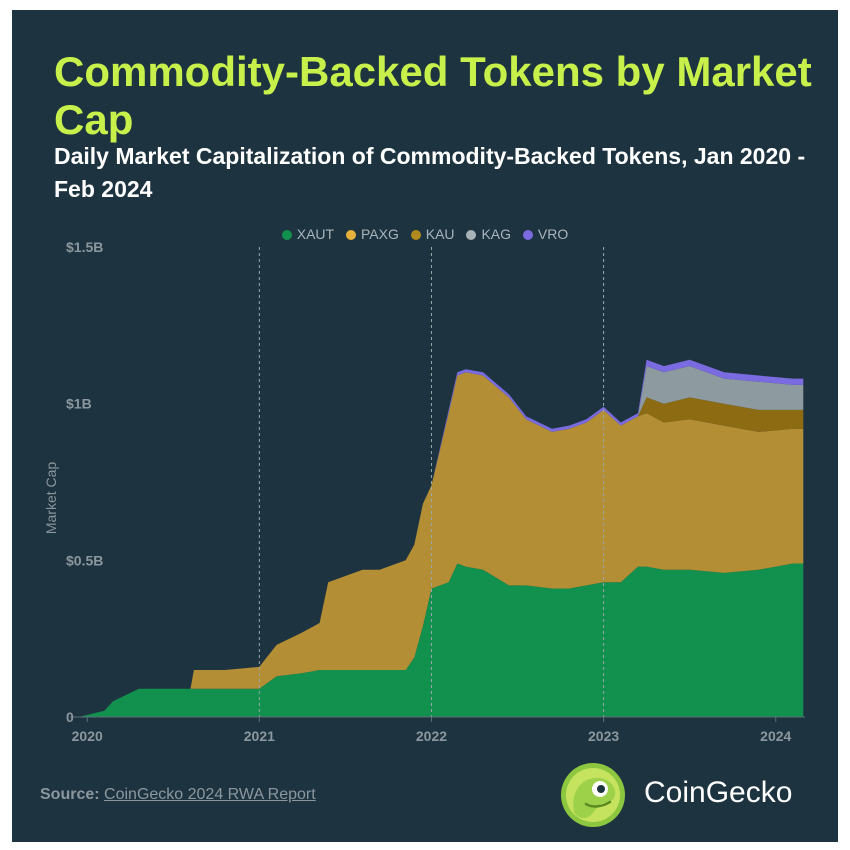 The width and height of the screenshot is (850, 850). Describe the element at coordinates (440, 234) in the screenshot. I see `legend-label-kau: KAU` at that location.